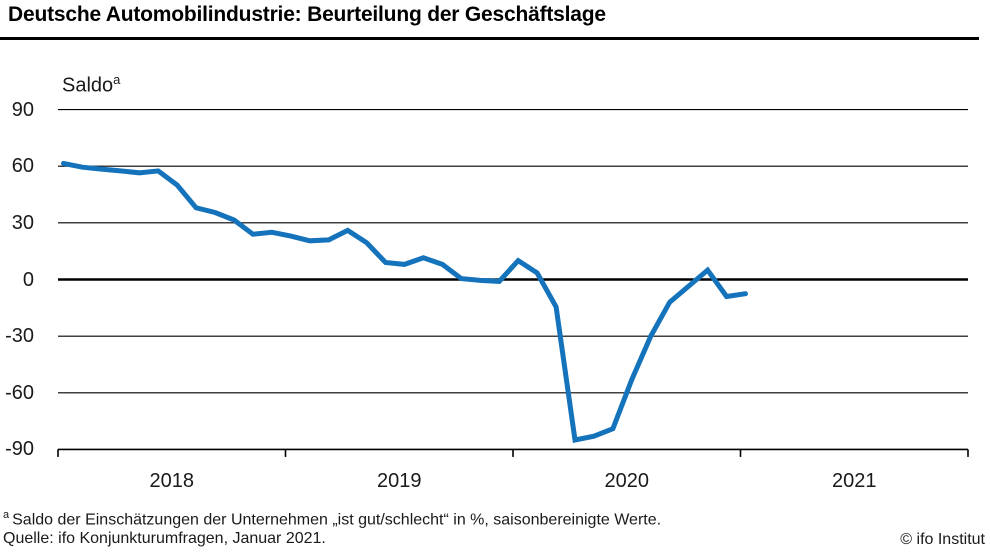 This screenshot has width=990, height=557. I want to click on y-axis-label-footnote-marker: a, so click(117, 79).